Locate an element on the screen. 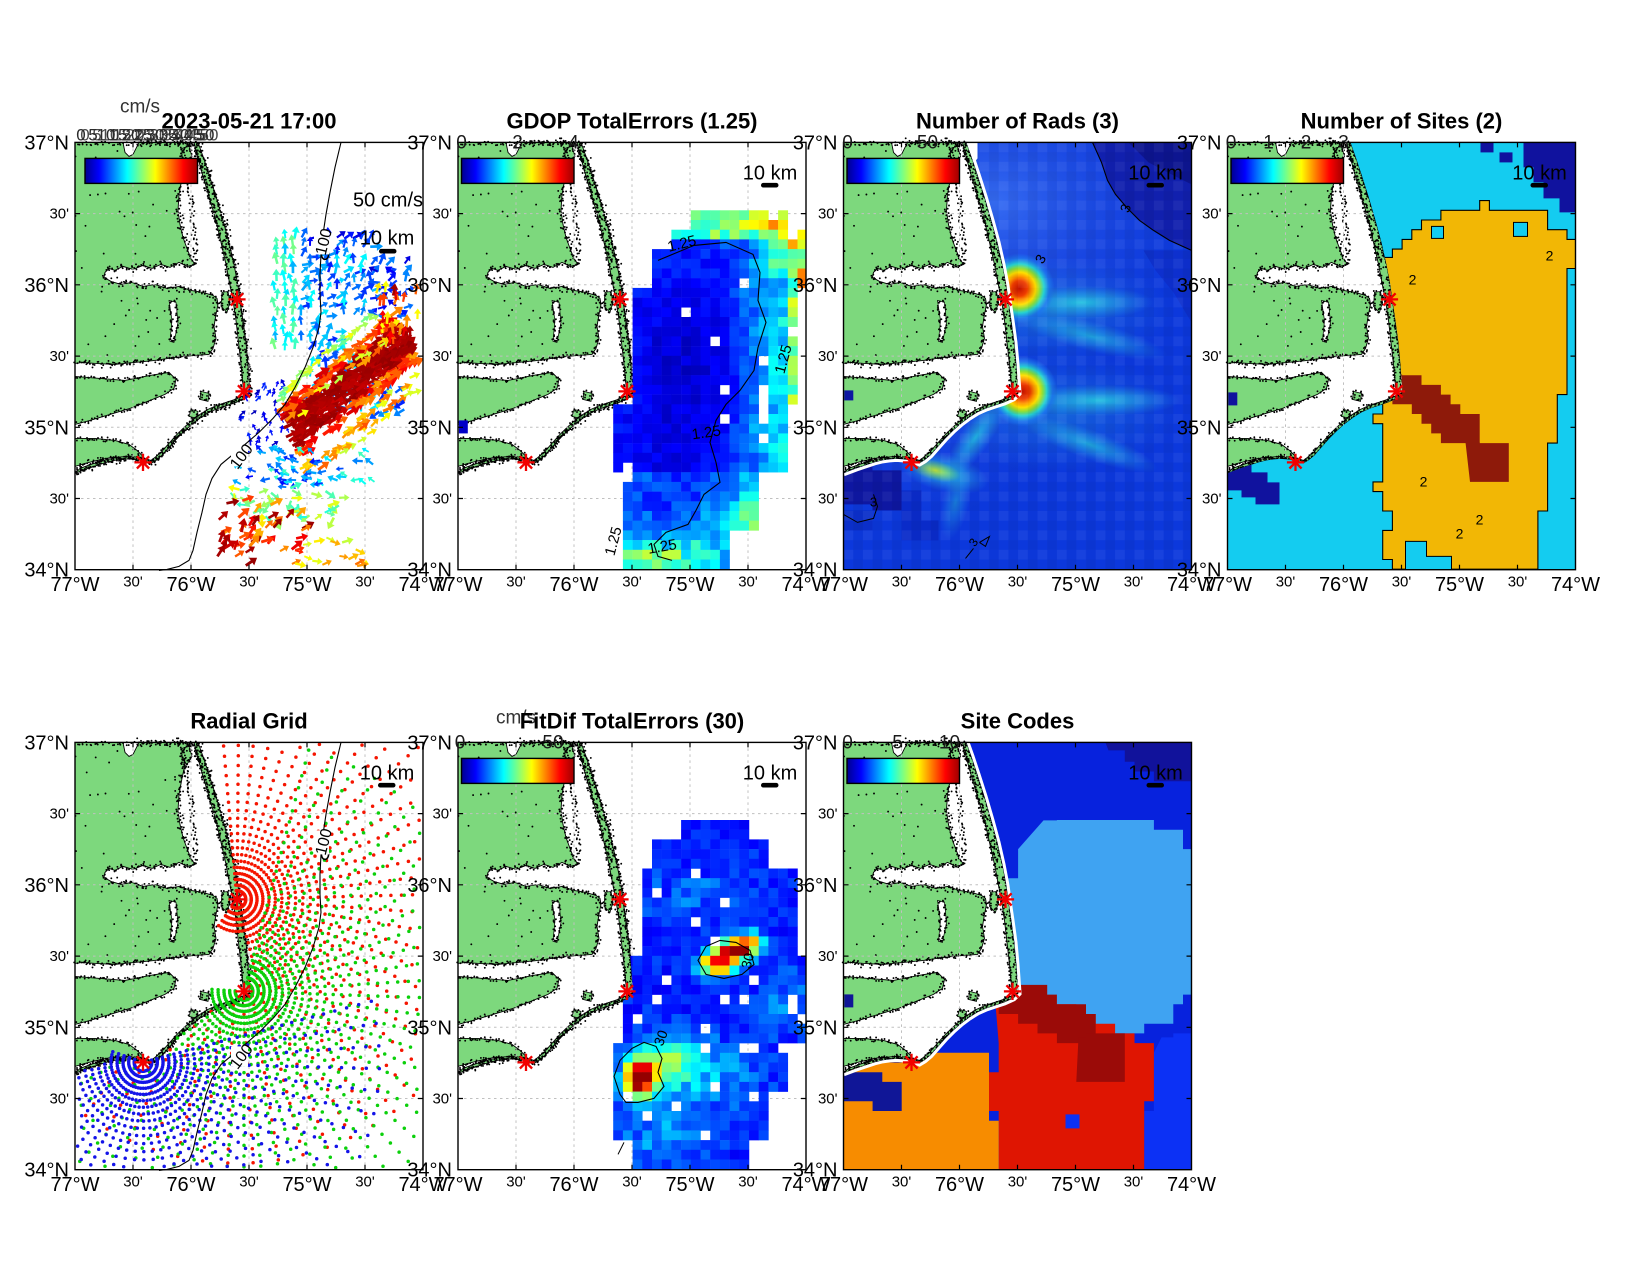 This screenshot has height=1275, width=1650. svg-text: Site Codes is located at coordinates (1018, 720).